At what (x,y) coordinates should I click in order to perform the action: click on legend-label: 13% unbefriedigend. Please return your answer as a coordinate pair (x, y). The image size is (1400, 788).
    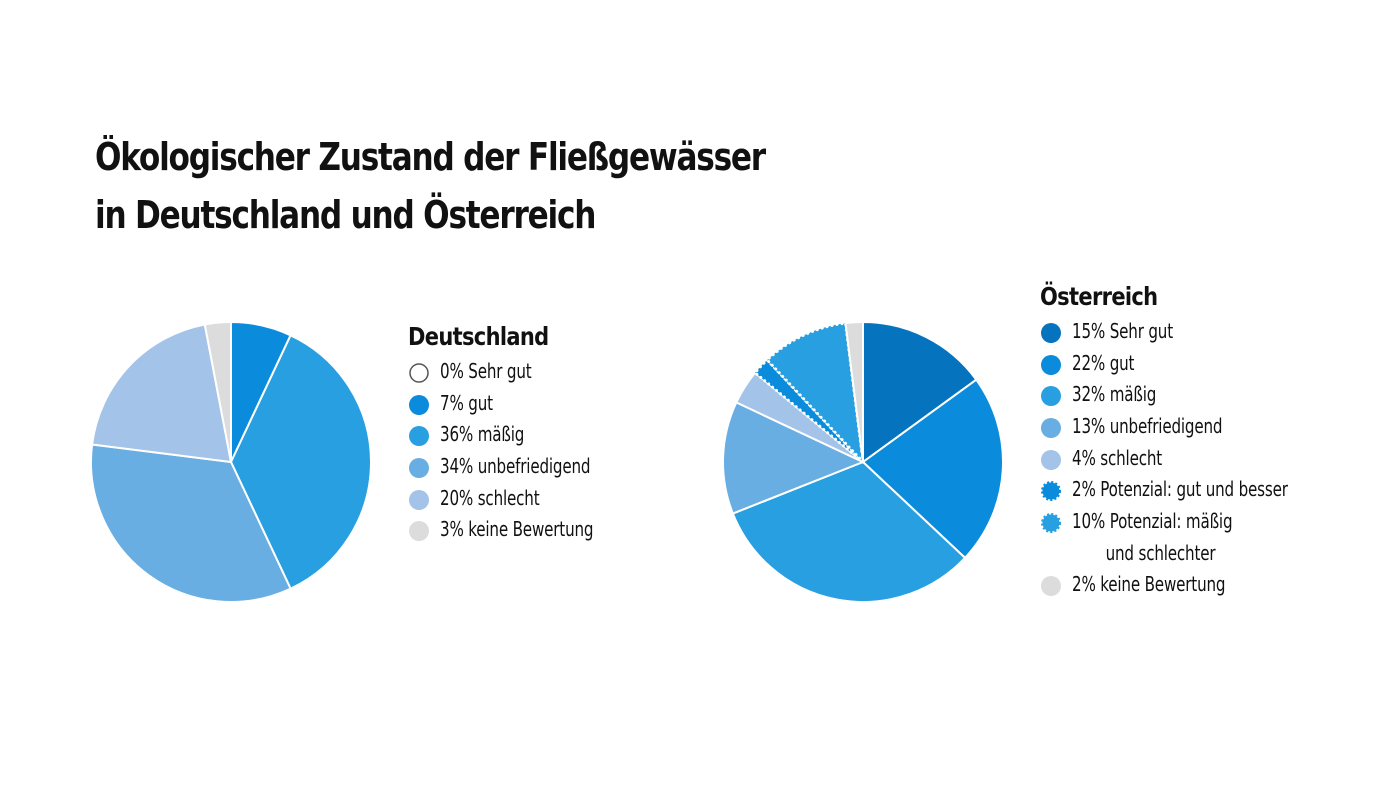
    Looking at the image, I should click on (1147, 427).